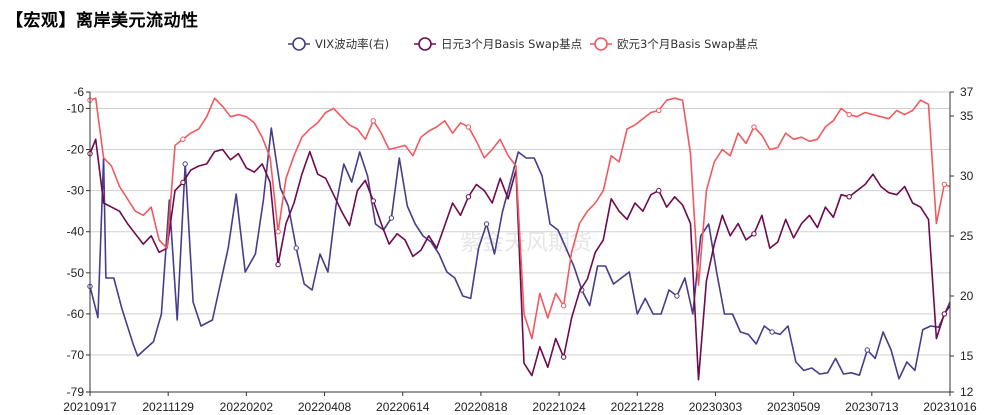  I want to click on left-tick-label: -30, so click(76, 191).